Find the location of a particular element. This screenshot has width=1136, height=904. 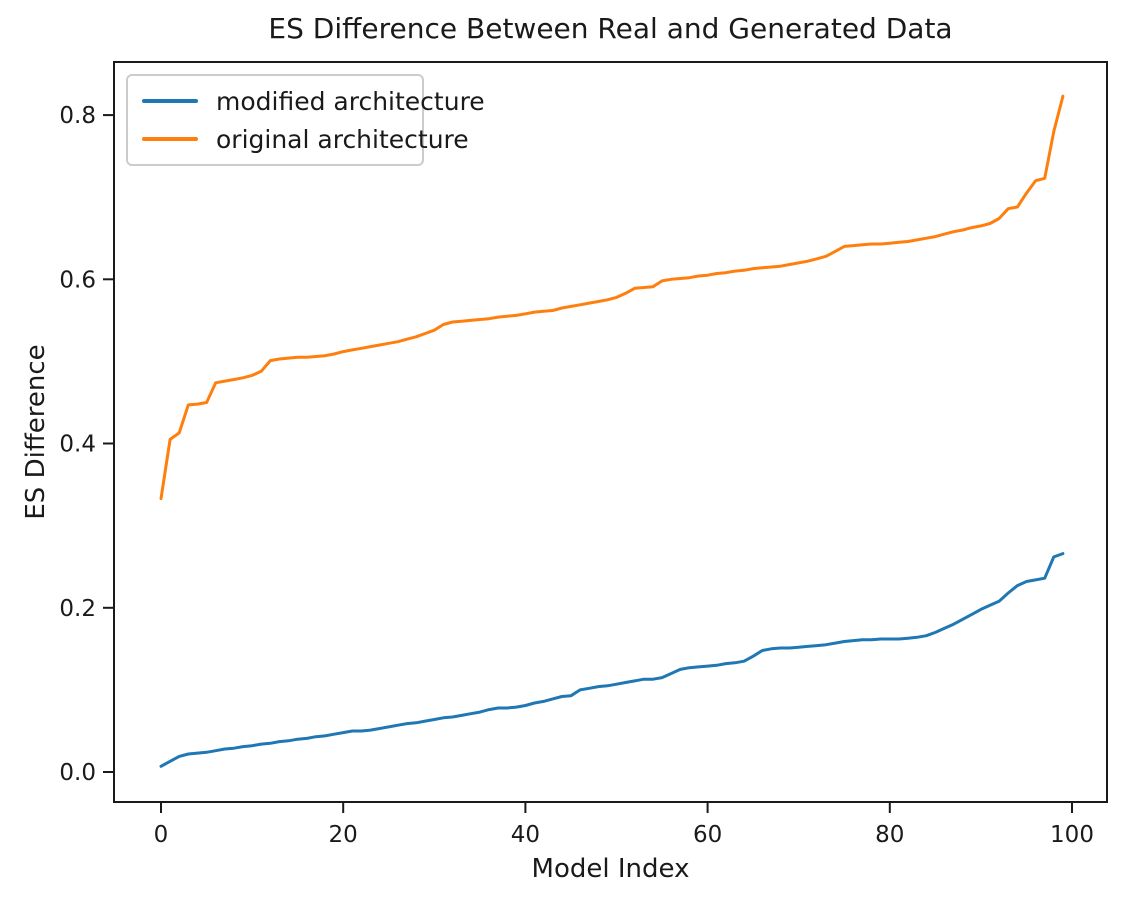

x-axis-label: Model Index is located at coordinates (610, 869).